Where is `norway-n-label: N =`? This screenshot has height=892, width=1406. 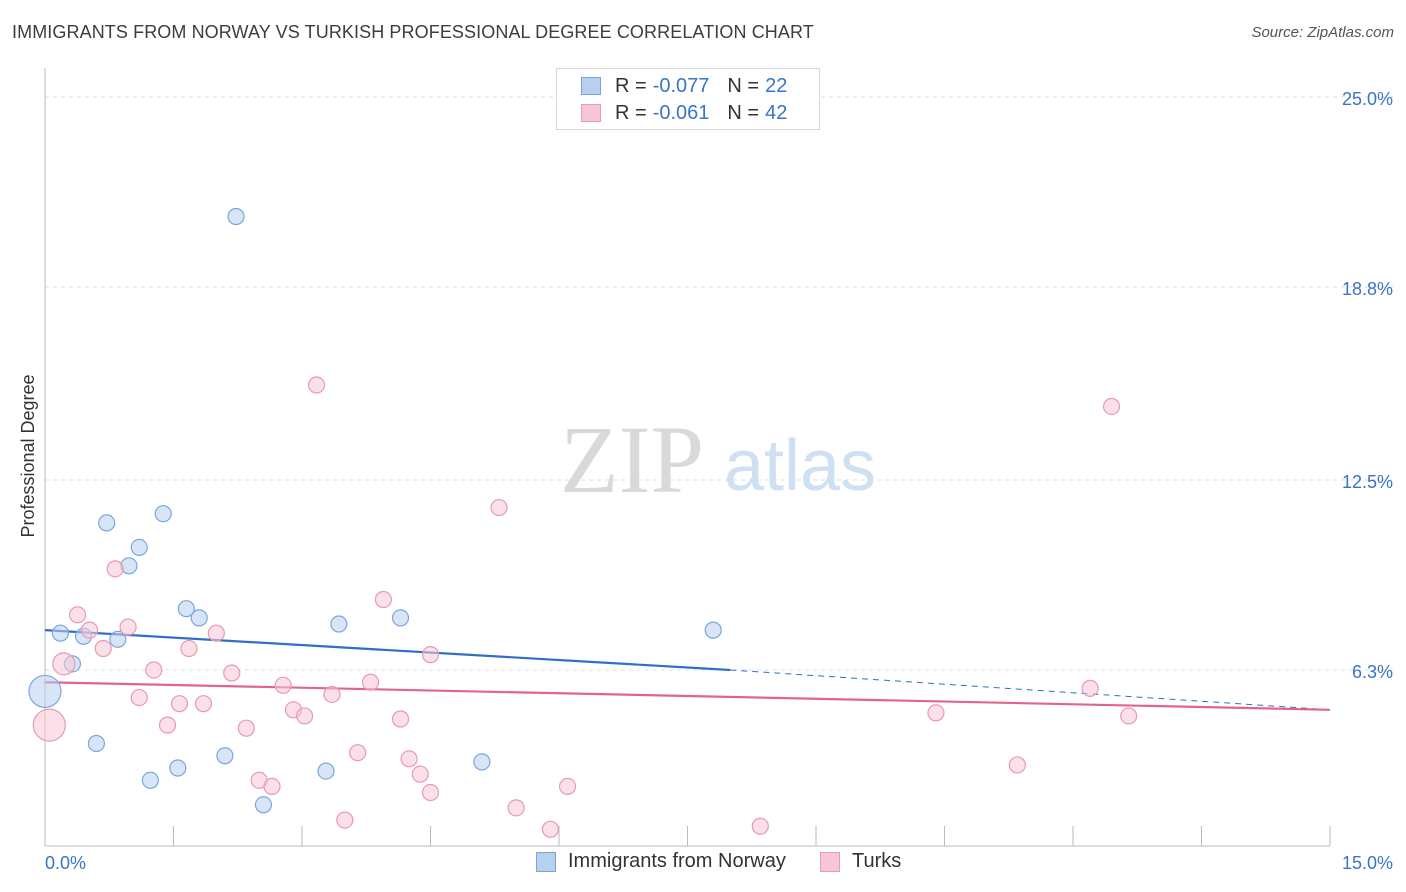 norway-n-label: N = is located at coordinates (743, 85).